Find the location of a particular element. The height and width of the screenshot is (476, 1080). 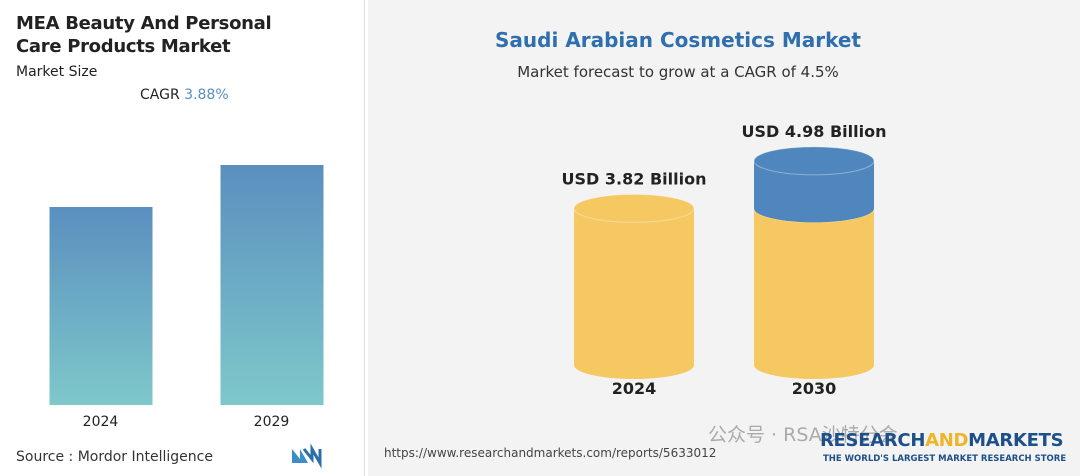

annotation-label: CAGR is located at coordinates (160, 95).